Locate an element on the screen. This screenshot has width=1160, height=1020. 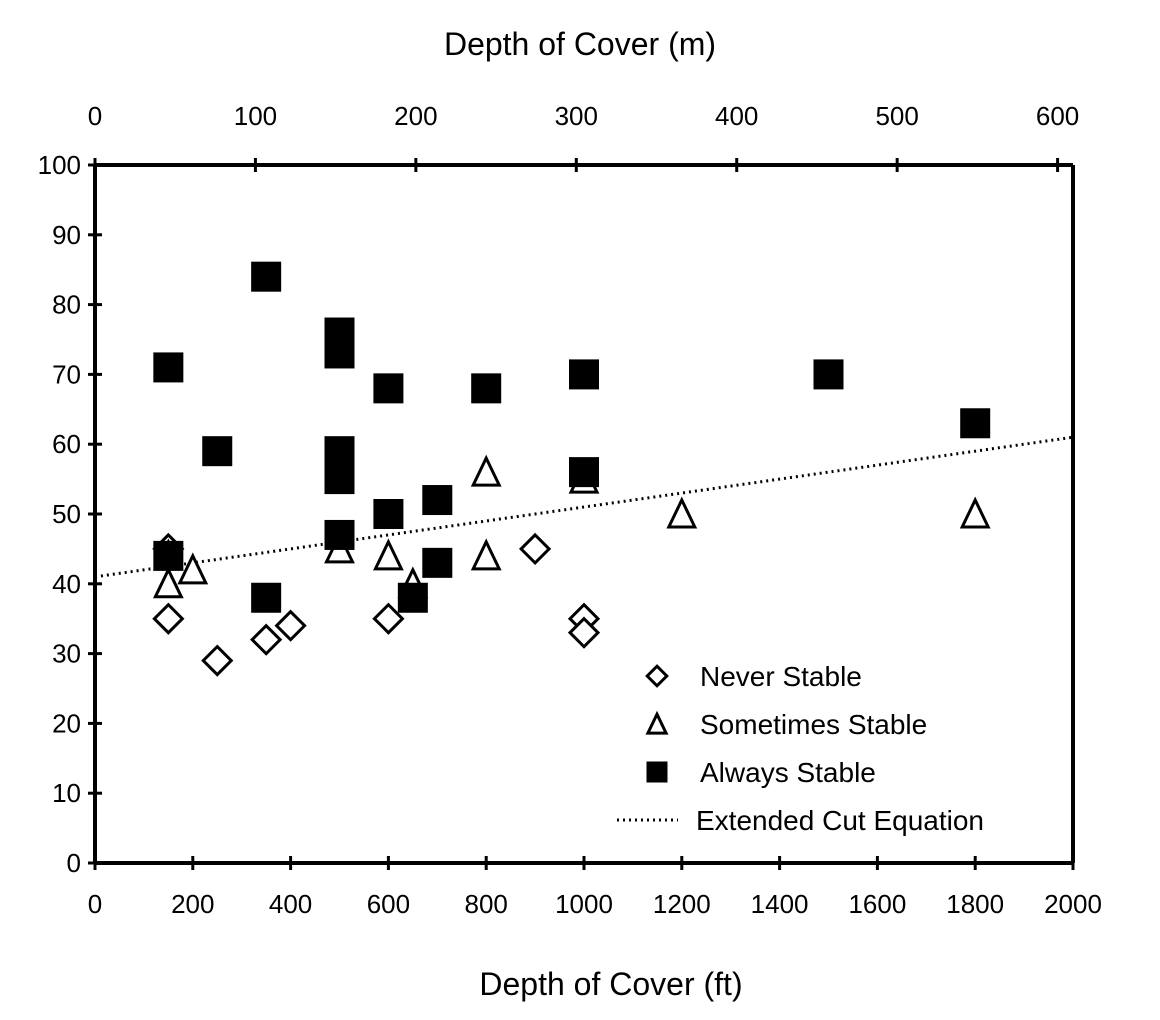
x-tick-label: 800 is located at coordinates (486, 904).